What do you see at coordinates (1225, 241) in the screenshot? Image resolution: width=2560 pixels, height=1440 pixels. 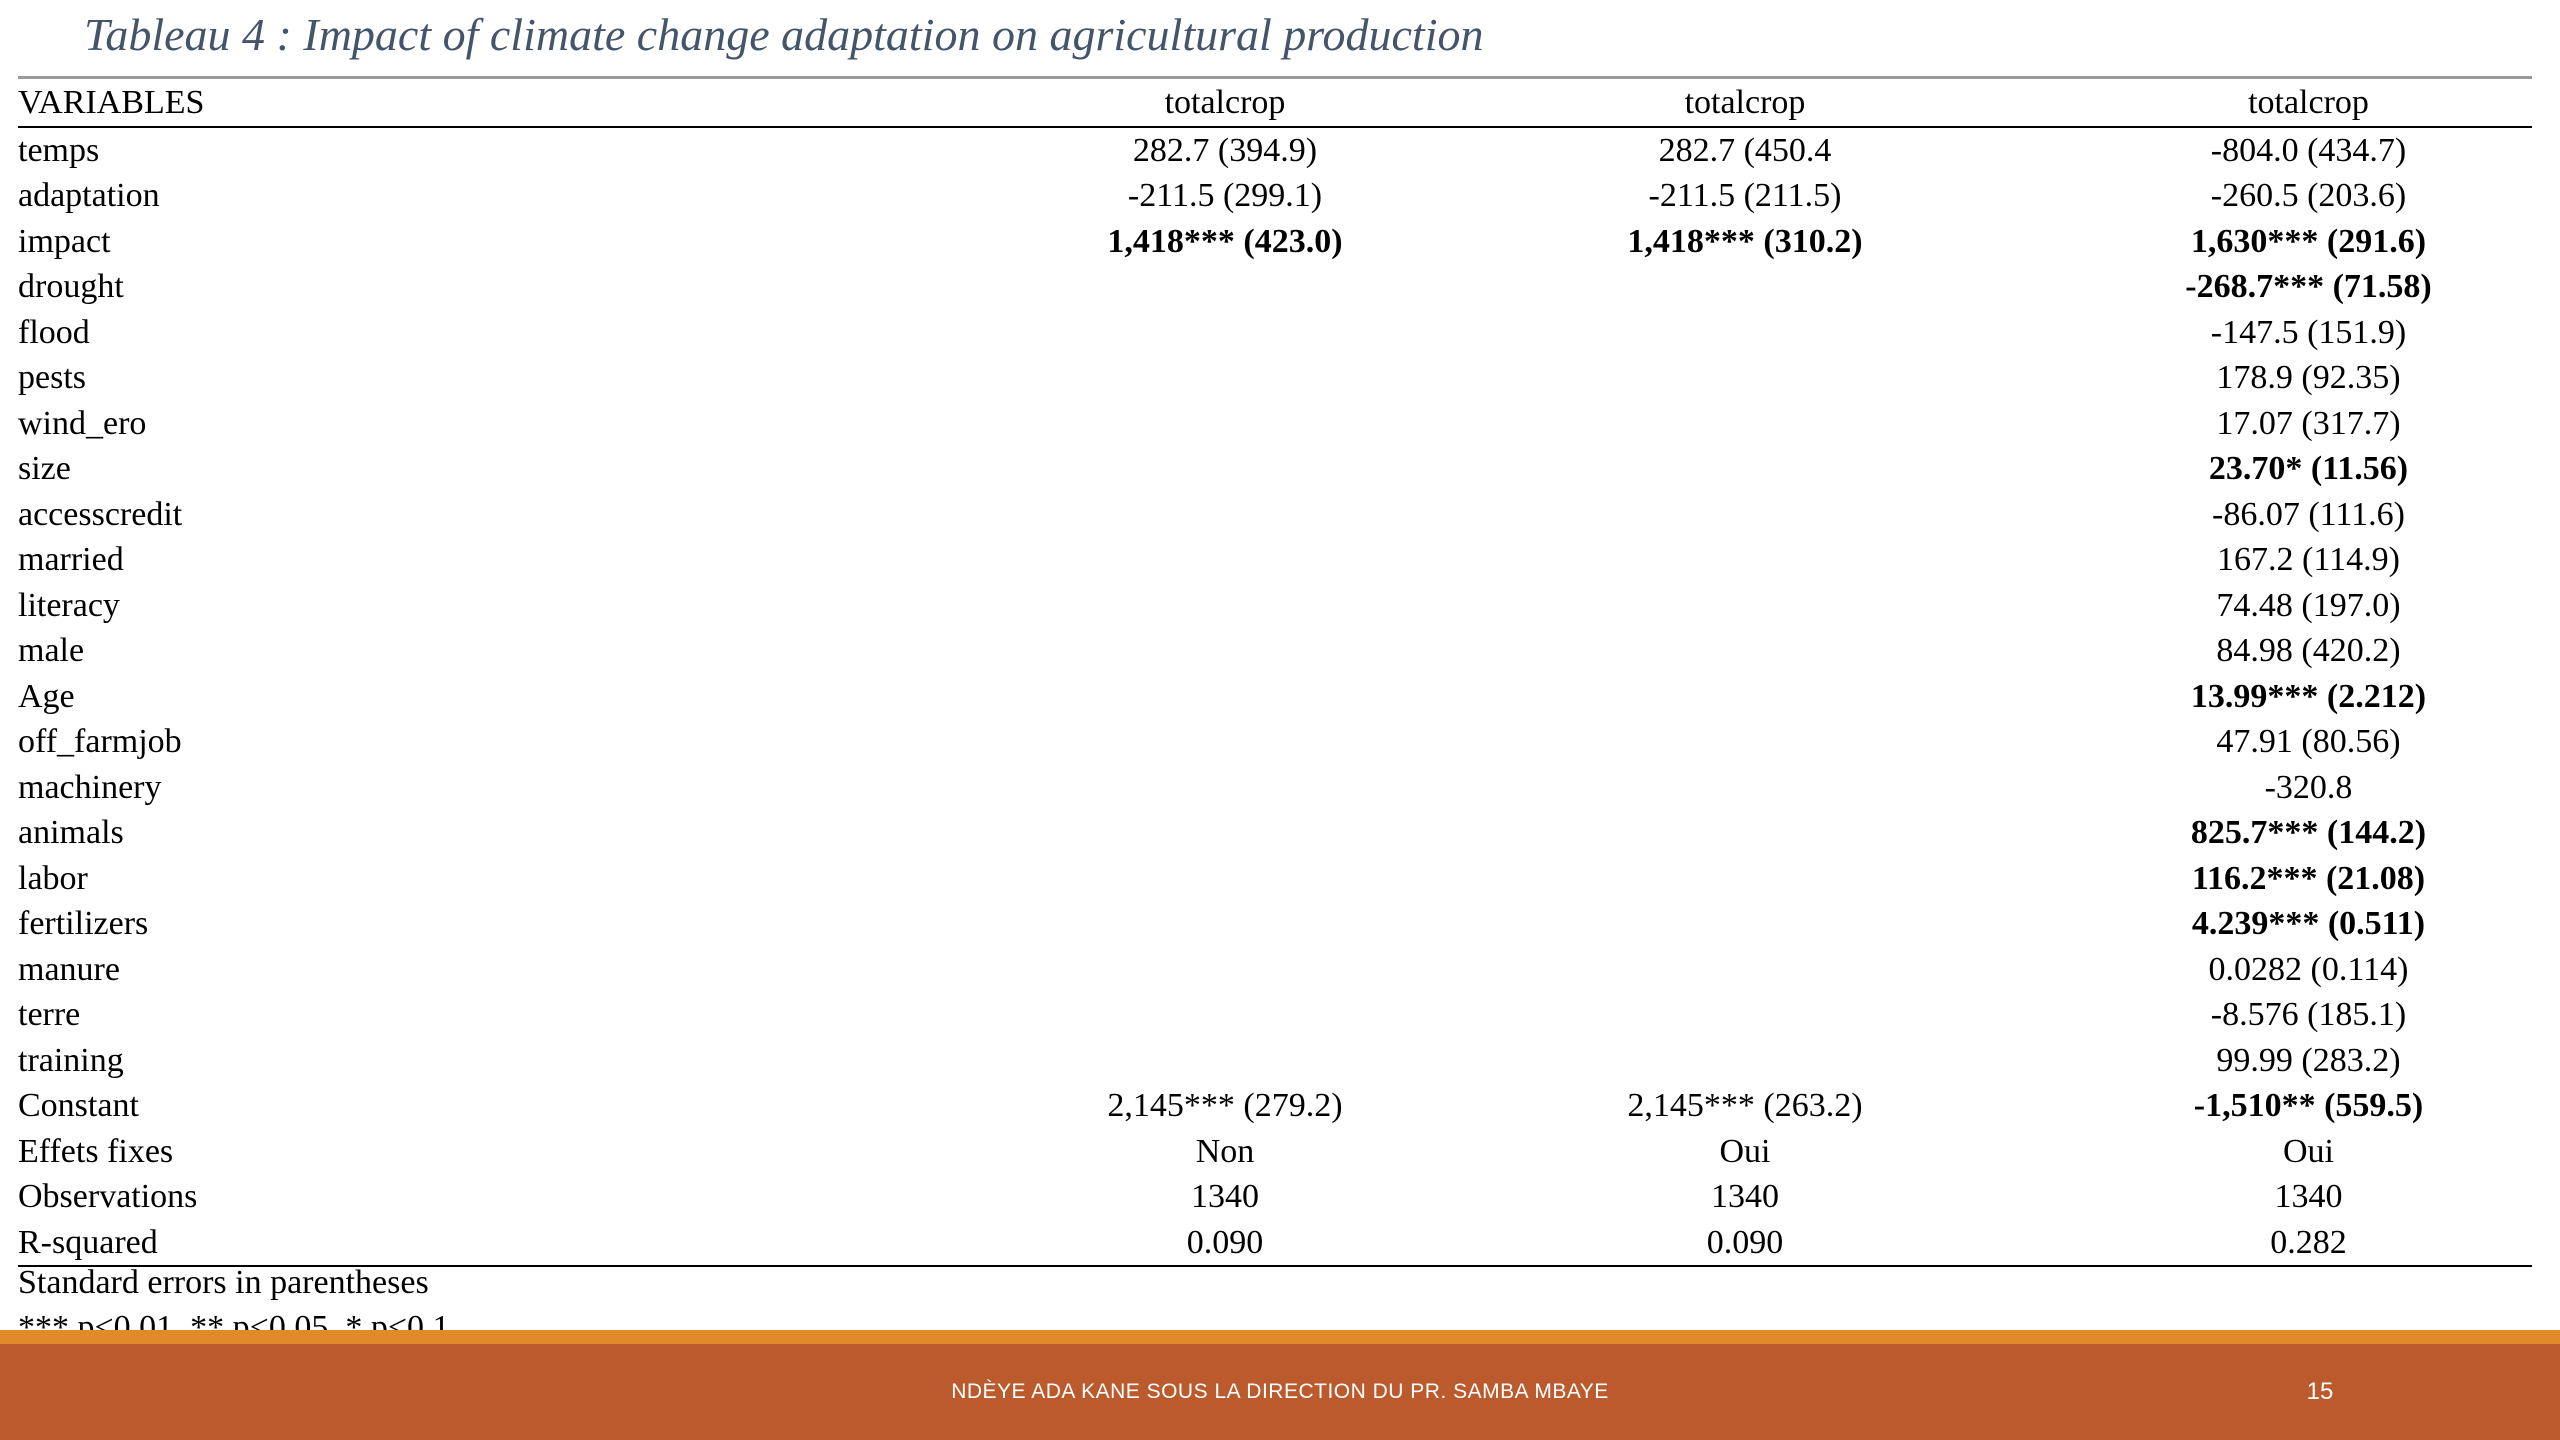 I see `cell-c1: 1,418*** (423.0)` at bounding box center [1225, 241].